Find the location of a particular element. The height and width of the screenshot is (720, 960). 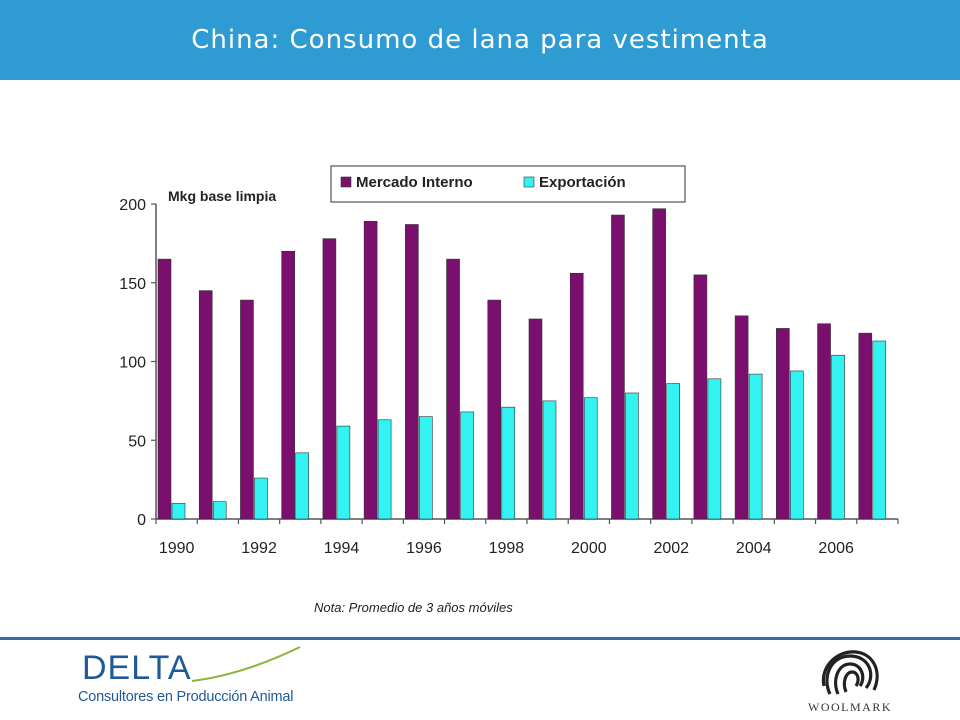

woolmark-wordmark: WOOLMARK is located at coordinates (850, 707).